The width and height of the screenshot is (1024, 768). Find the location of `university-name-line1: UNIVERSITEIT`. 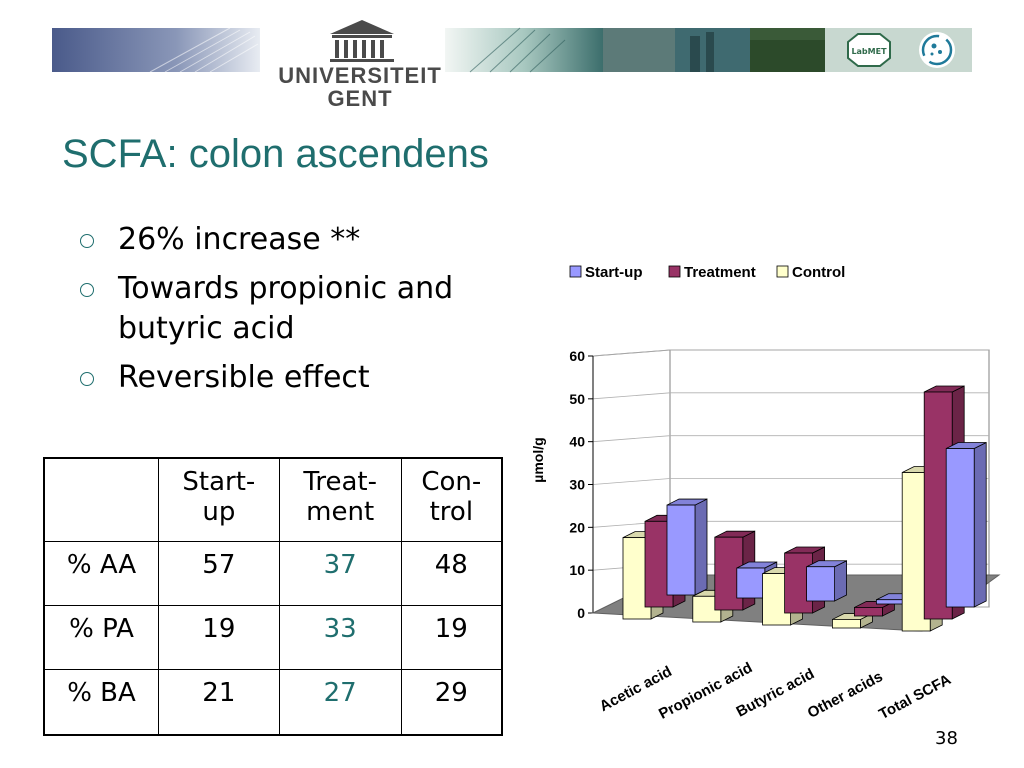

university-name-line1: UNIVERSITEIT is located at coordinates (360, 75).